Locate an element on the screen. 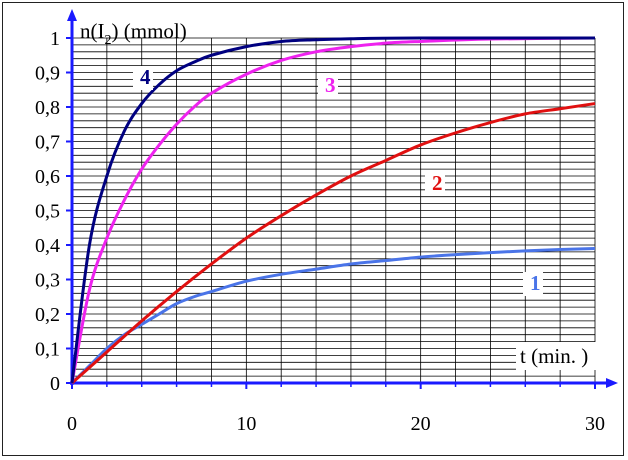 This screenshot has width=628, height=460. y-tick-label: 0,5 is located at coordinates (47, 212).